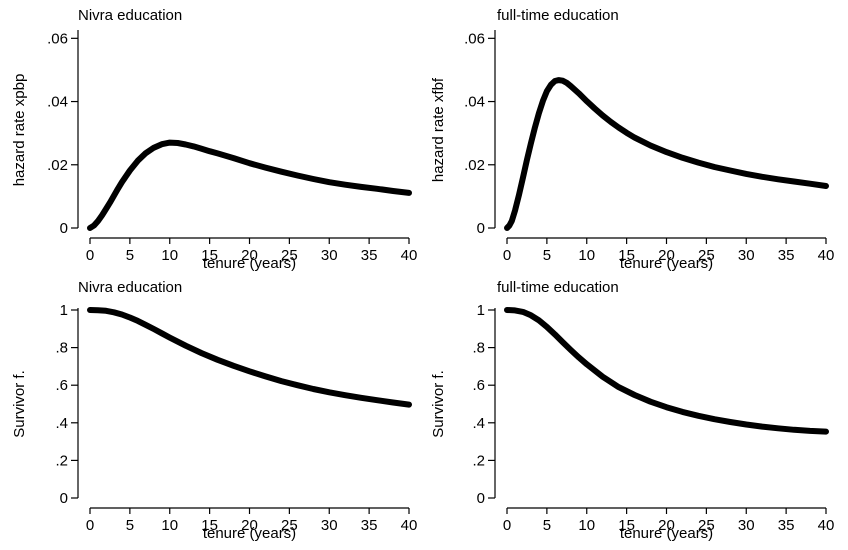 The height and width of the screenshot is (550, 848). I want to click on y-axis-title: hazard rate xfbf, so click(438, 129).